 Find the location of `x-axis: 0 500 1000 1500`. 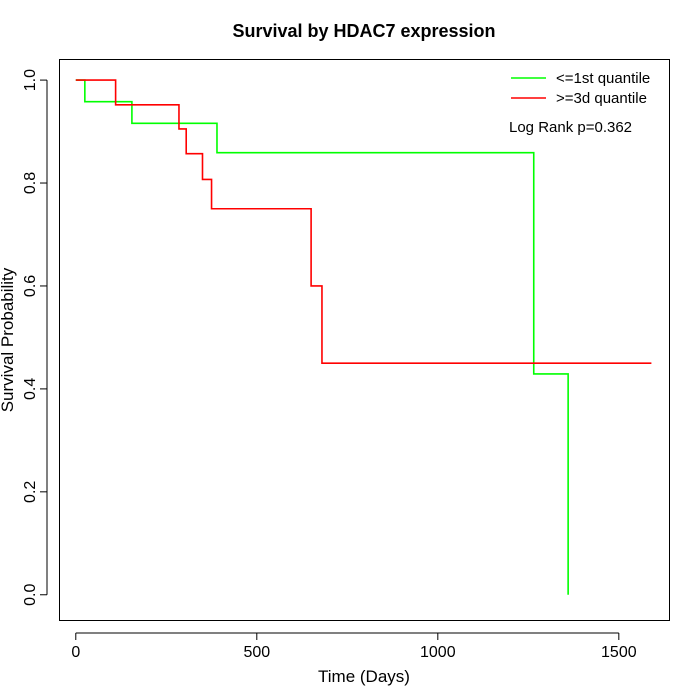

x-axis: 0 500 1000 1500 is located at coordinates (354, 646).